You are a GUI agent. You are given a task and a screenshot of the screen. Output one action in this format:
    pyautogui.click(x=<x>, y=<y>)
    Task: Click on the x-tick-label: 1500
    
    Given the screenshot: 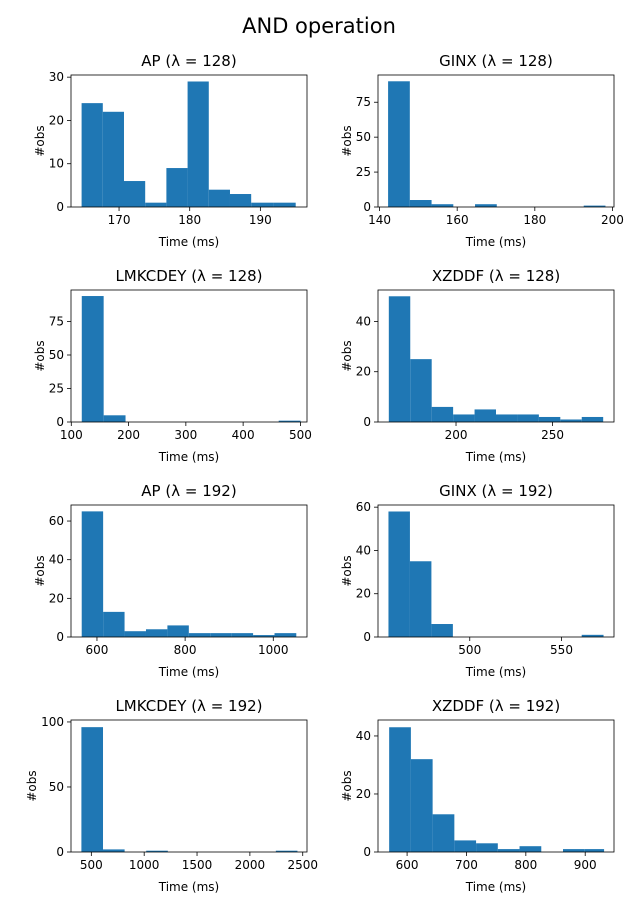 What is the action you would take?
    pyautogui.click(x=197, y=865)
    